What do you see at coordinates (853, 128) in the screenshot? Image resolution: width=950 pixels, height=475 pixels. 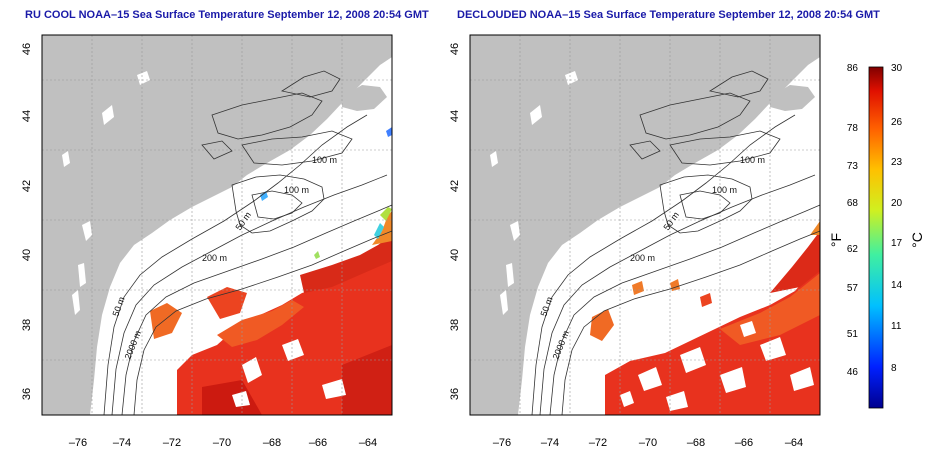 I see `f-tick-label: 78` at bounding box center [853, 128].